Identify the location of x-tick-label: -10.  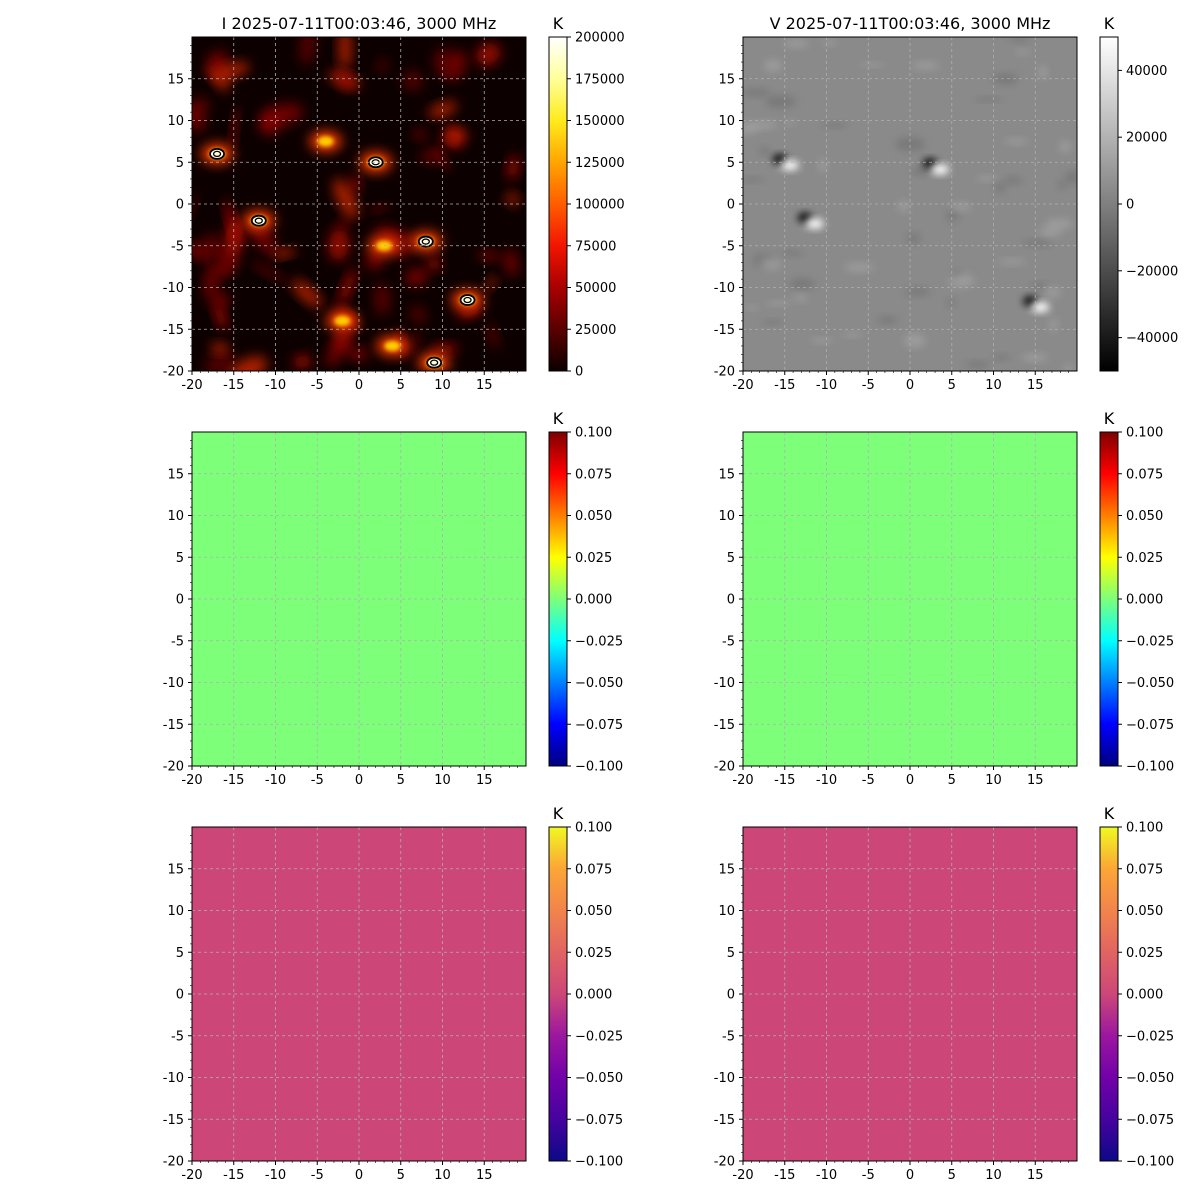
(826, 1175).